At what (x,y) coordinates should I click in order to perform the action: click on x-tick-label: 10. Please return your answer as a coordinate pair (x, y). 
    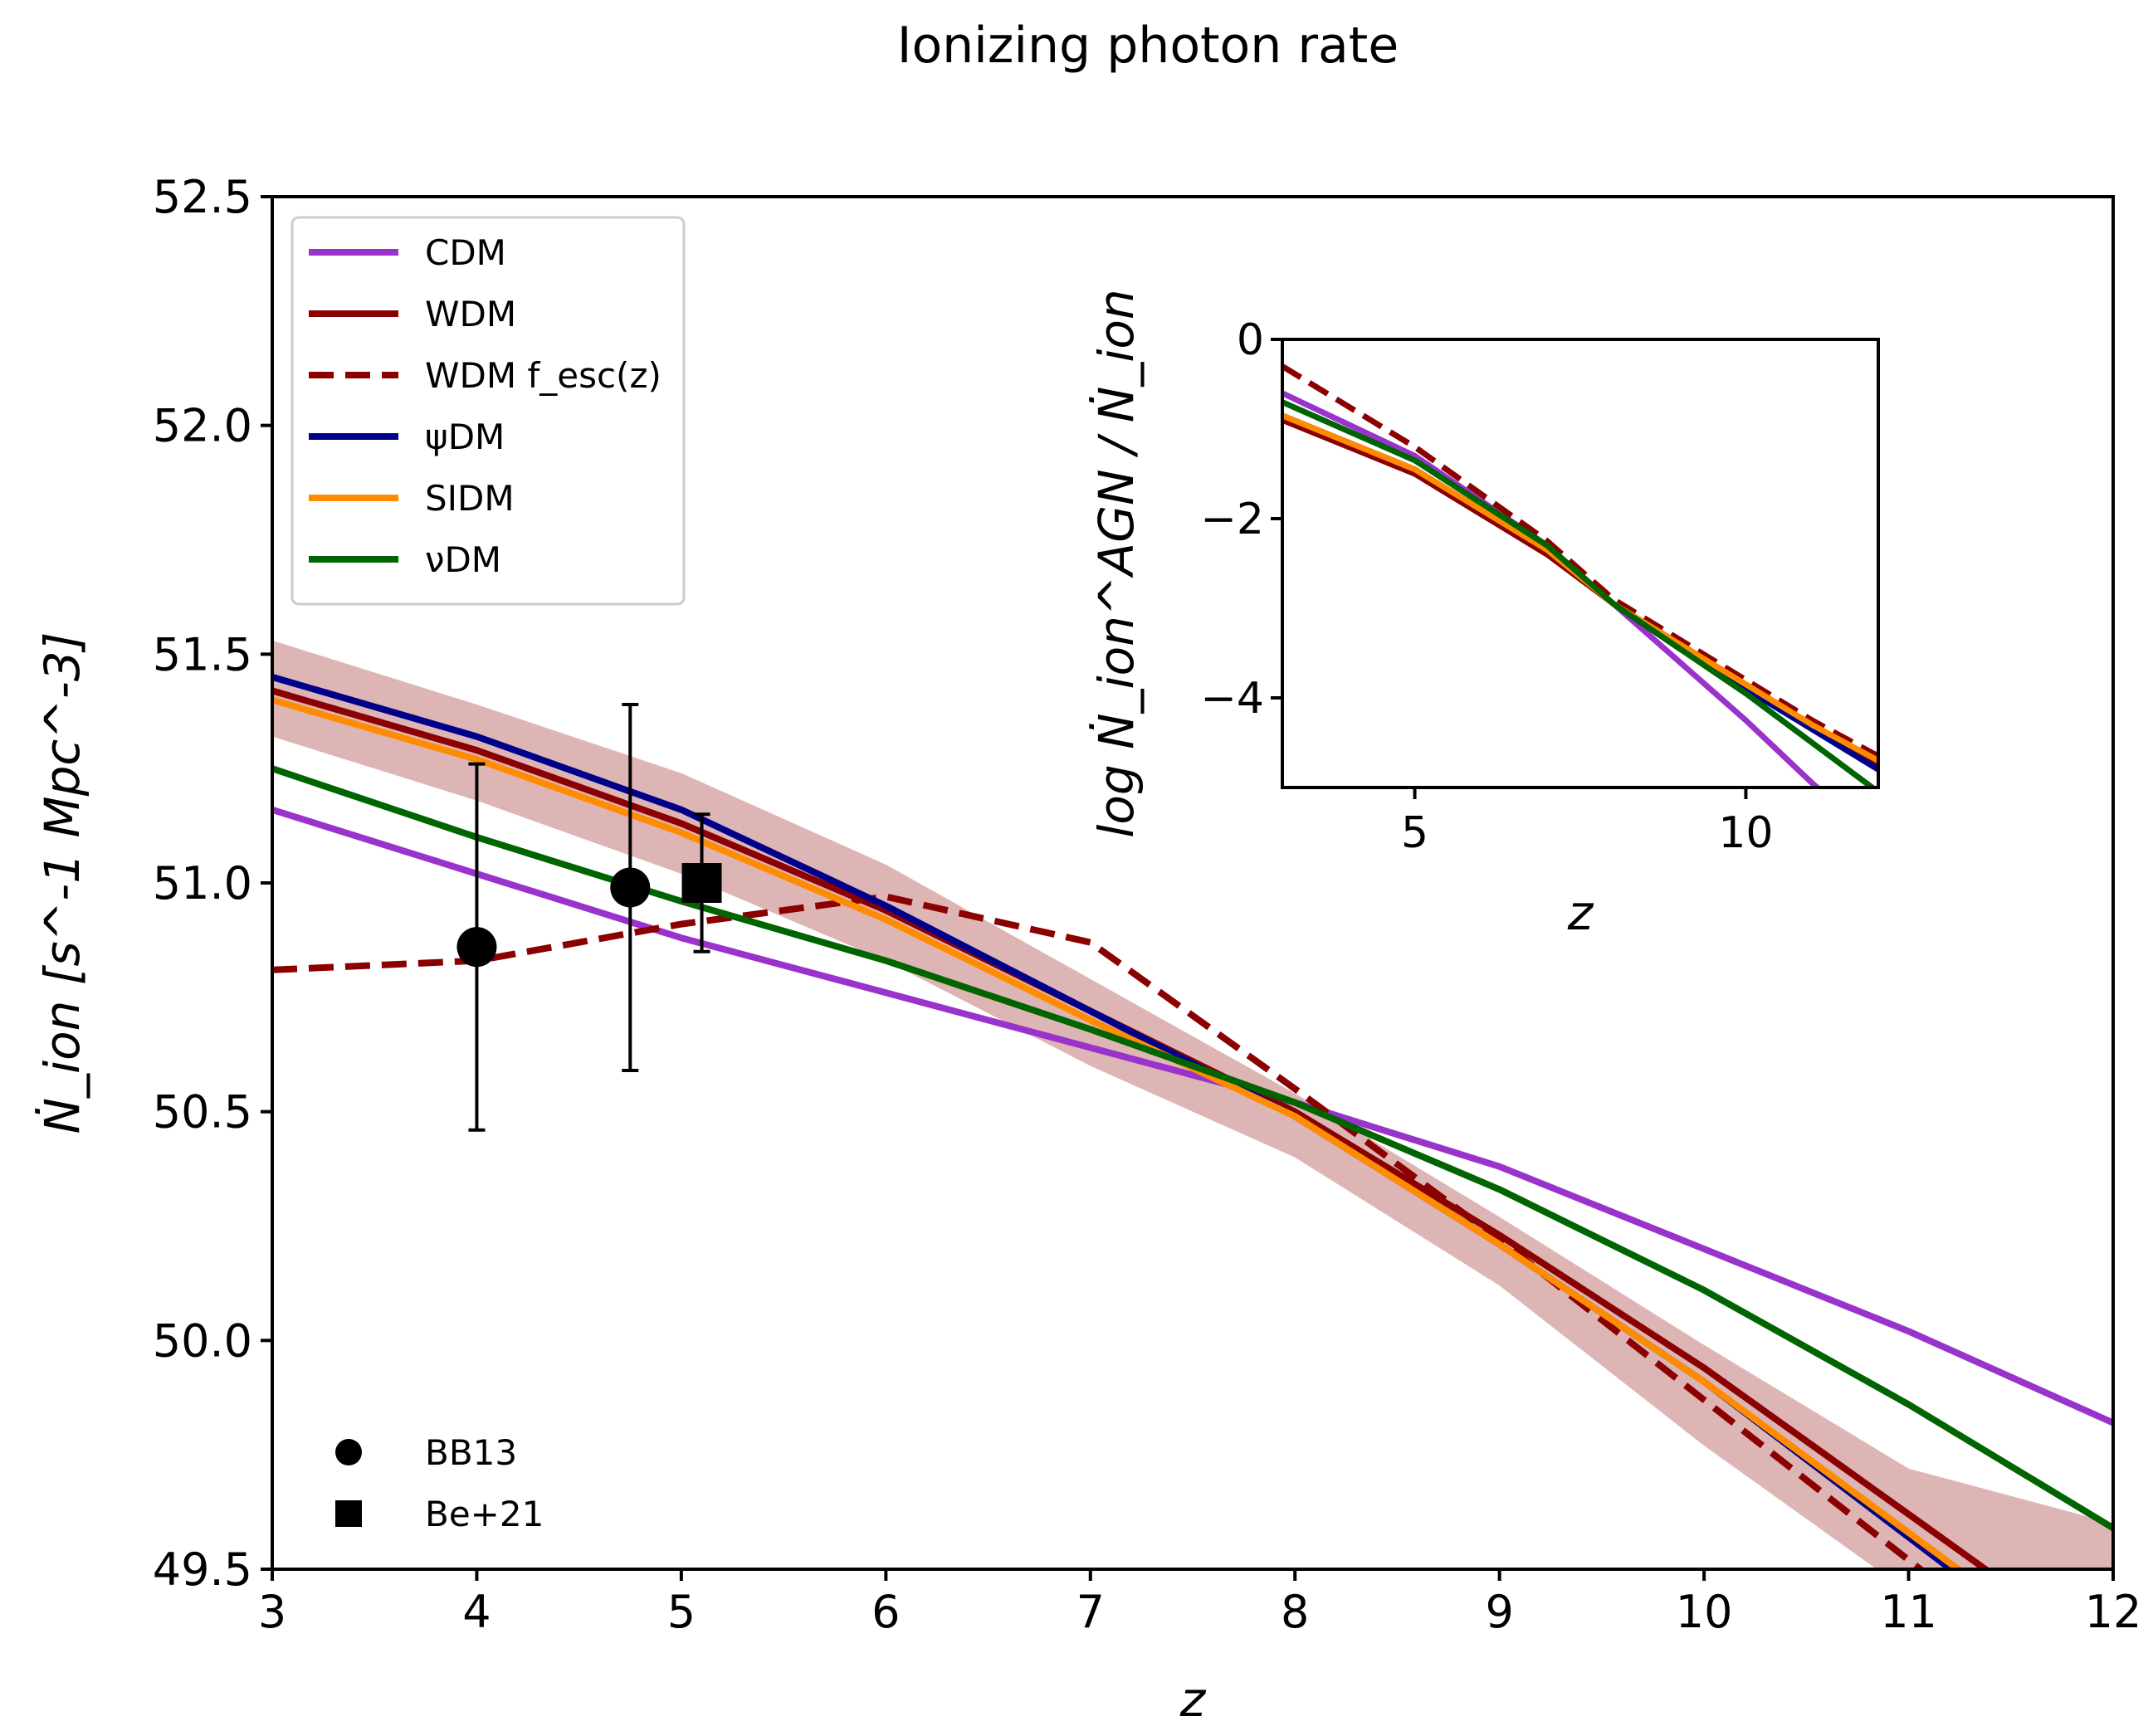
    Looking at the image, I should click on (1704, 1612).